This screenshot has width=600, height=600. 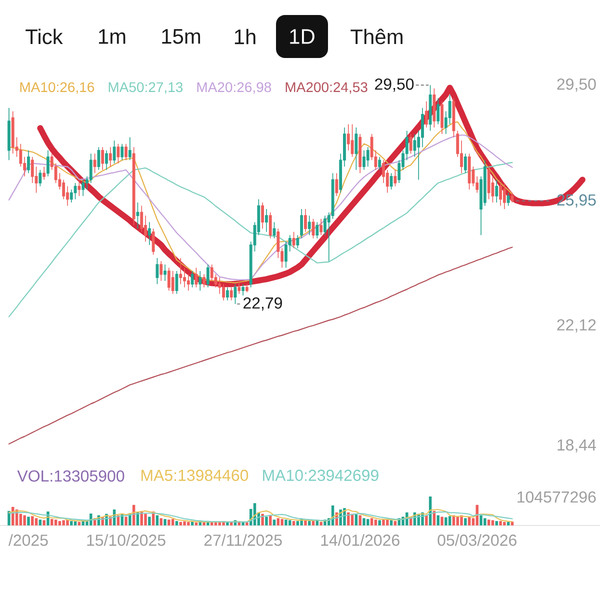 I want to click on text: MA10:23942699, so click(x=320, y=475).